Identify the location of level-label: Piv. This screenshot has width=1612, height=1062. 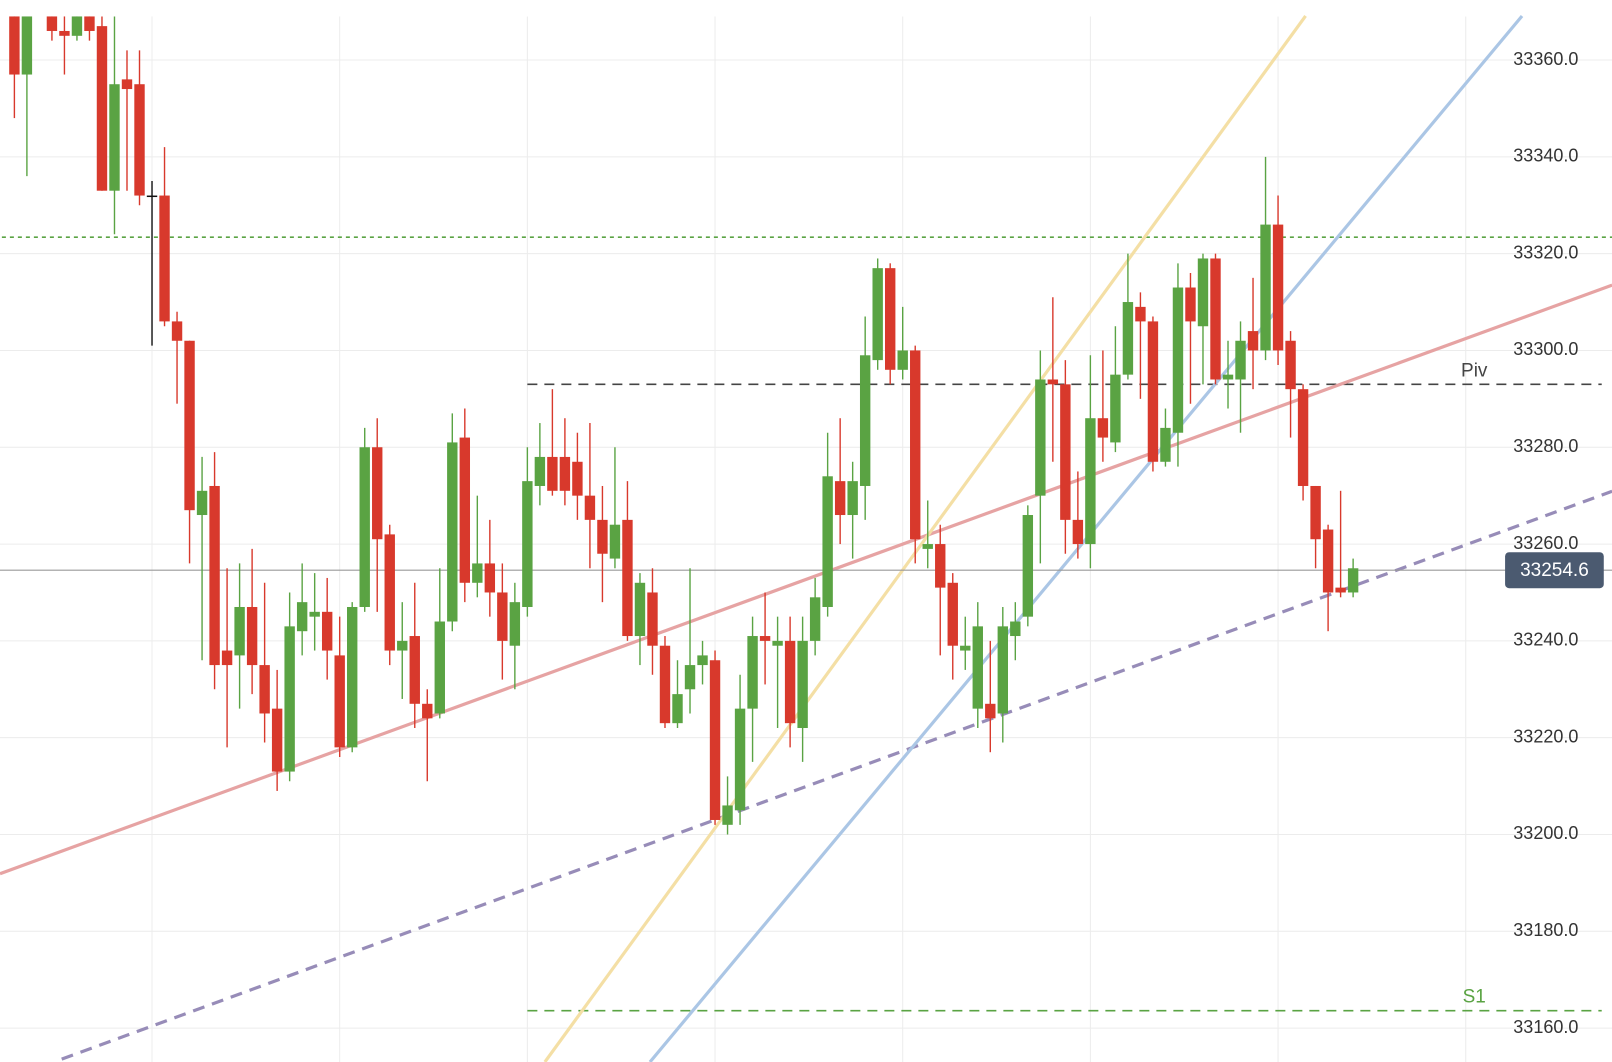
(1474, 370).